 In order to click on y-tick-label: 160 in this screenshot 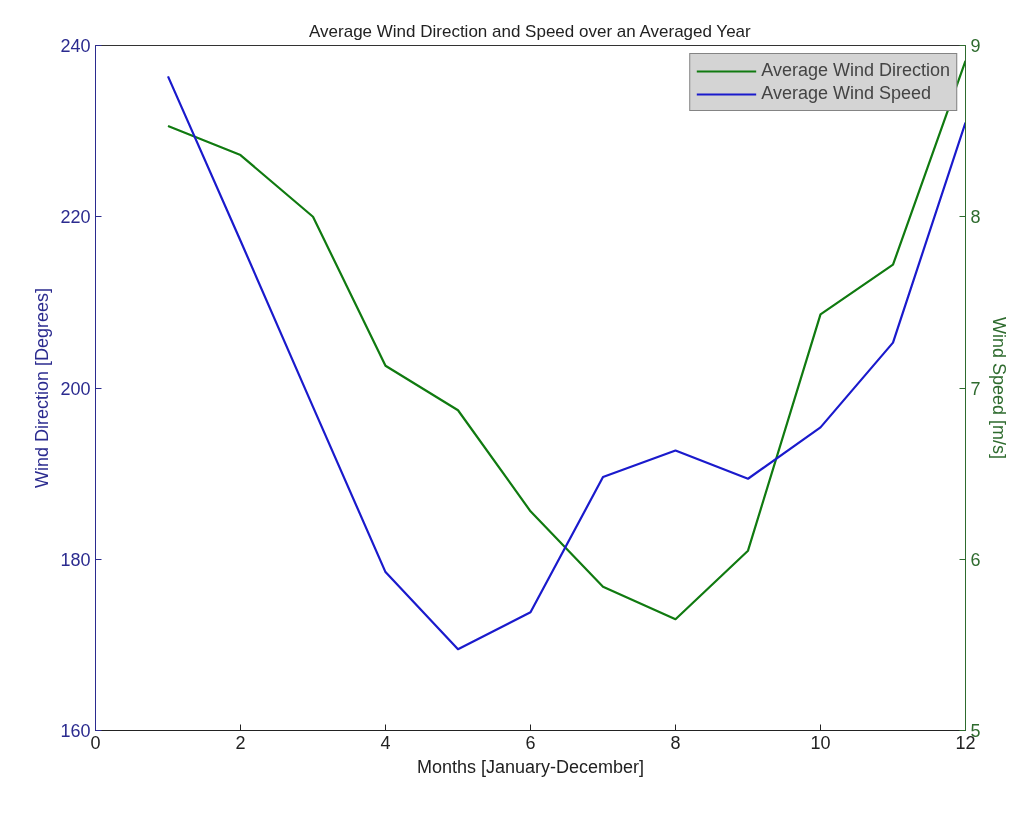, I will do `click(75, 731)`.